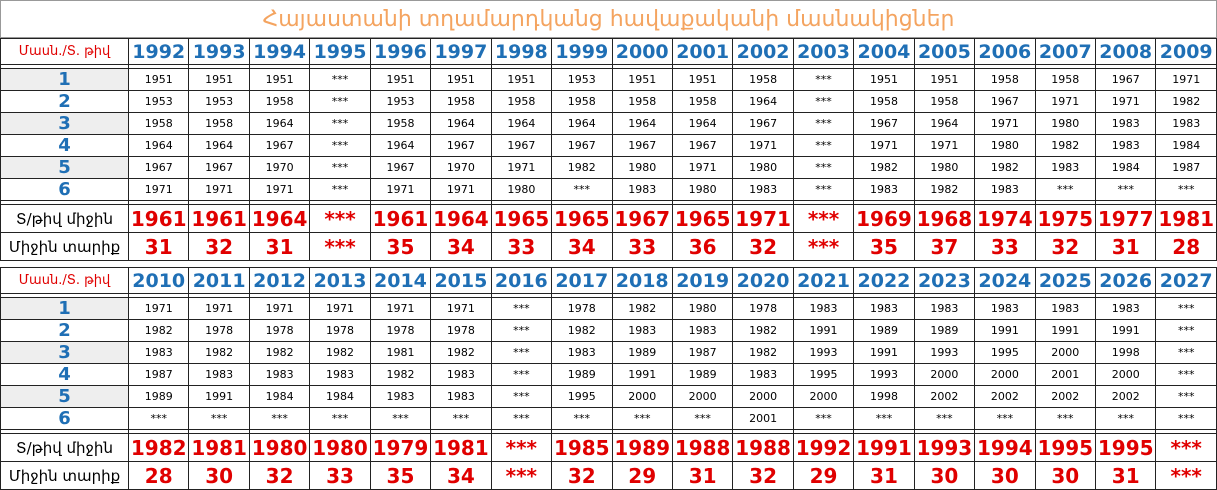 The height and width of the screenshot is (490, 1217). Describe the element at coordinates (1186, 280) in the screenshot. I see `year: 2027` at that location.